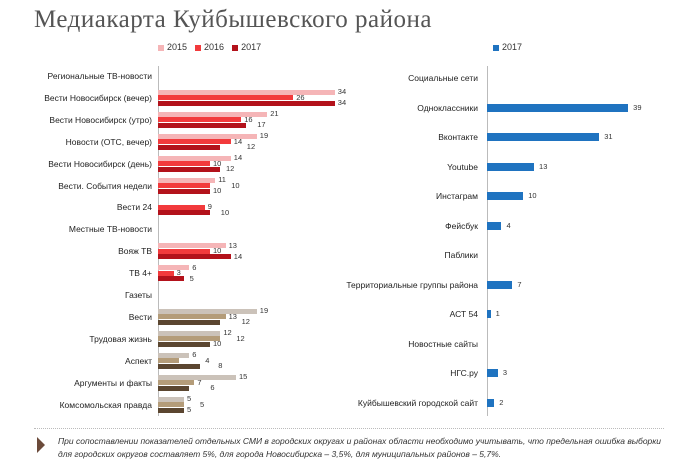  I want to click on category-label: Вести. События недели, so click(105, 185).